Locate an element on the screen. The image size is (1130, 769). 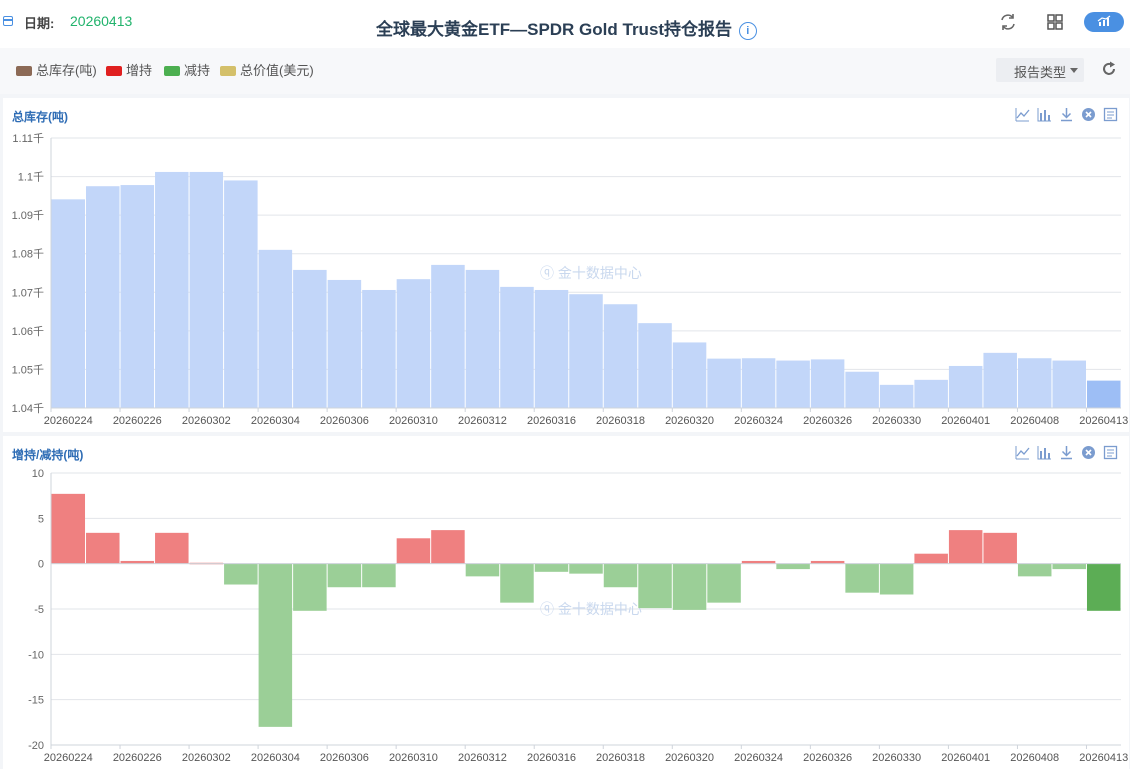
chart-toolbox is located at coordinates (1066, 452).